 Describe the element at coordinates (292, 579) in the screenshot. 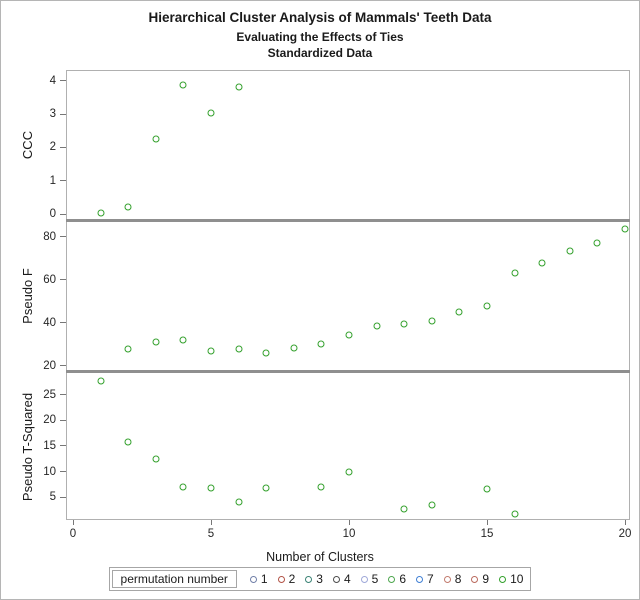

I see `legend-item-label: 2` at that location.